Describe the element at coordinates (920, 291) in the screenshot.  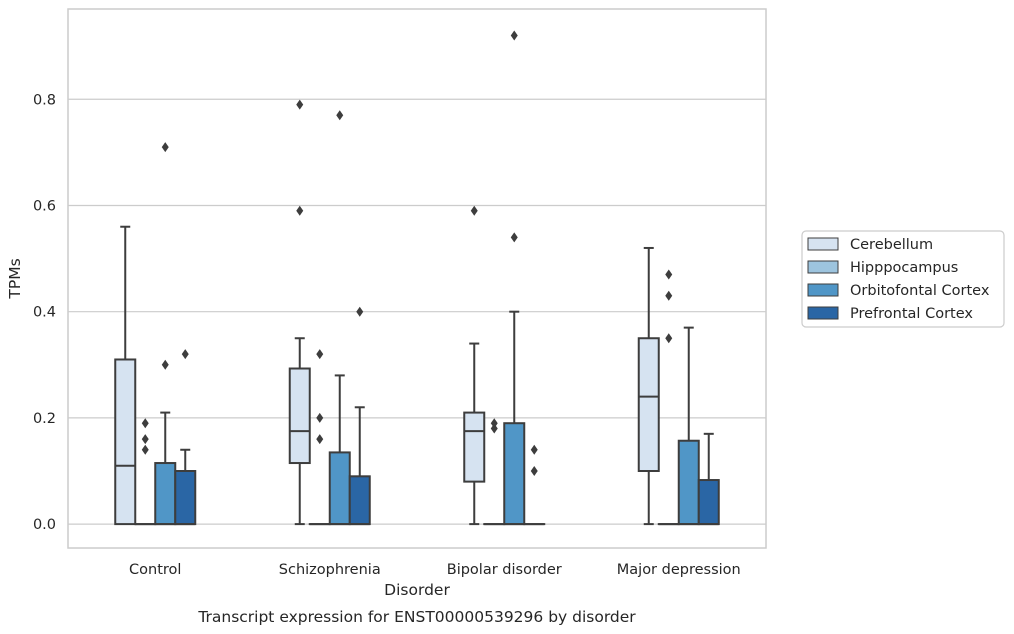
I see `legend-label: Orbitofontal Cortex` at that location.